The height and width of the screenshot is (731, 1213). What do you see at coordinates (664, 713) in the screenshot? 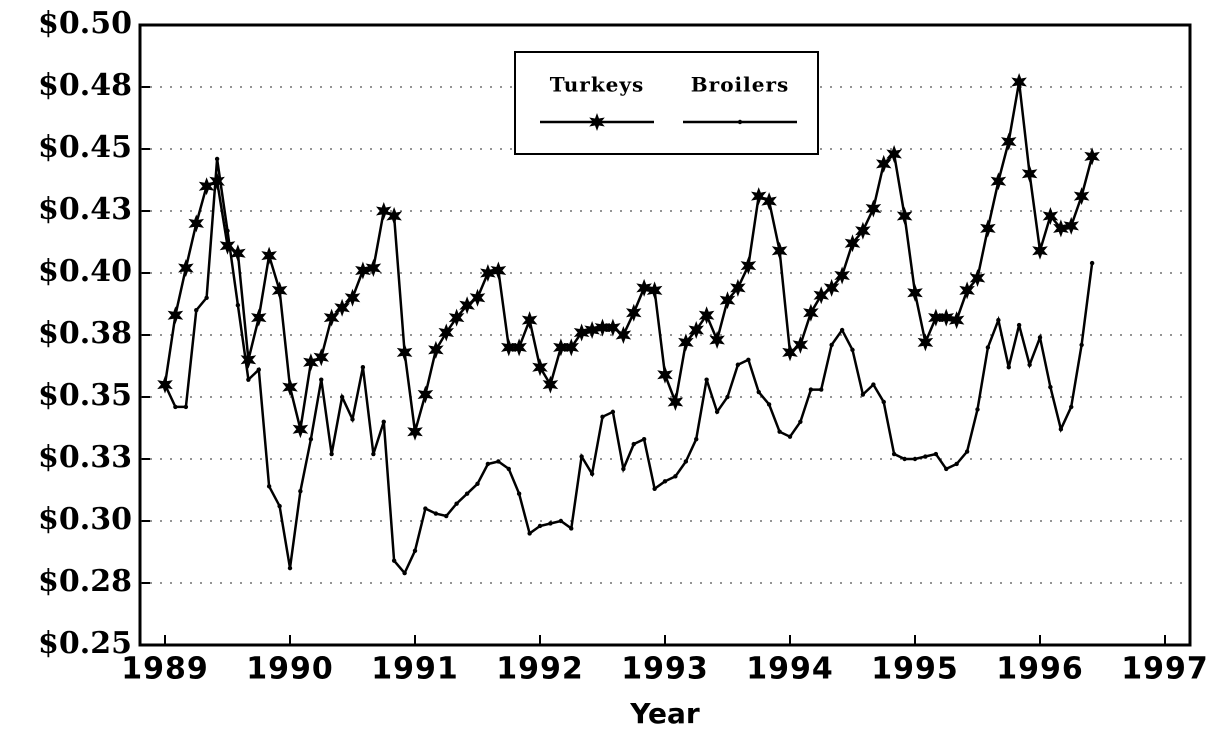
I see `x-axis-label: Year` at bounding box center [664, 713].